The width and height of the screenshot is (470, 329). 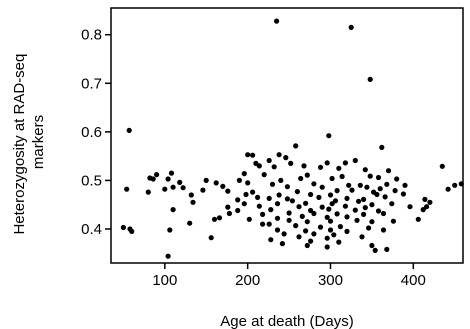 I want to click on x-tick-label: 300, so click(x=330, y=280).